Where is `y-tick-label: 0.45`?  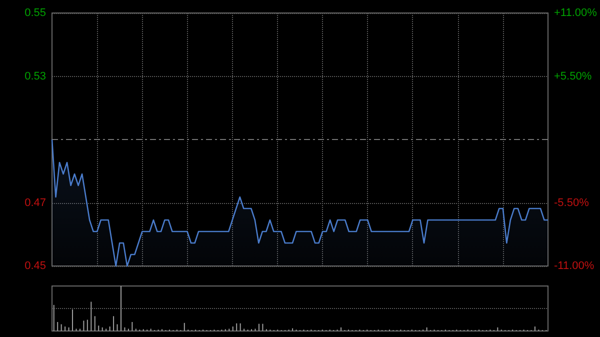 y-tick-label: 0.45 is located at coordinates (35, 266).